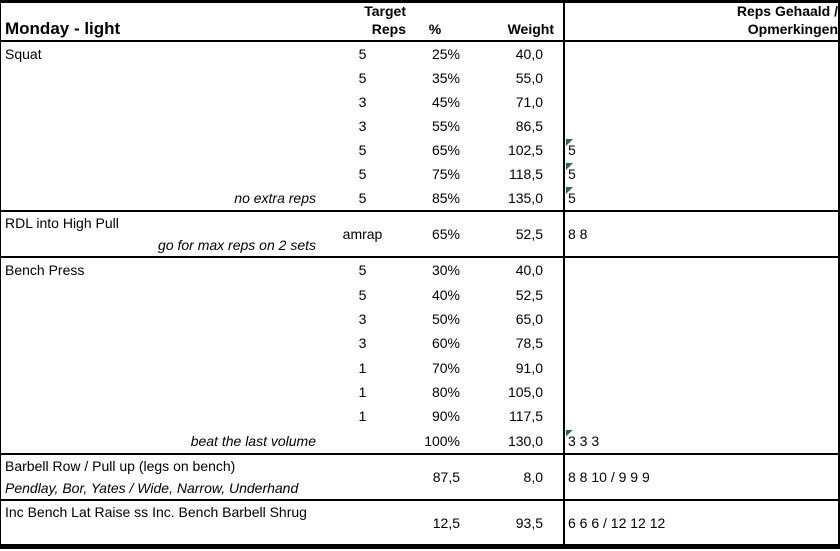 This screenshot has height=551, width=840. I want to click on percent-cell: 100%, so click(442, 440).